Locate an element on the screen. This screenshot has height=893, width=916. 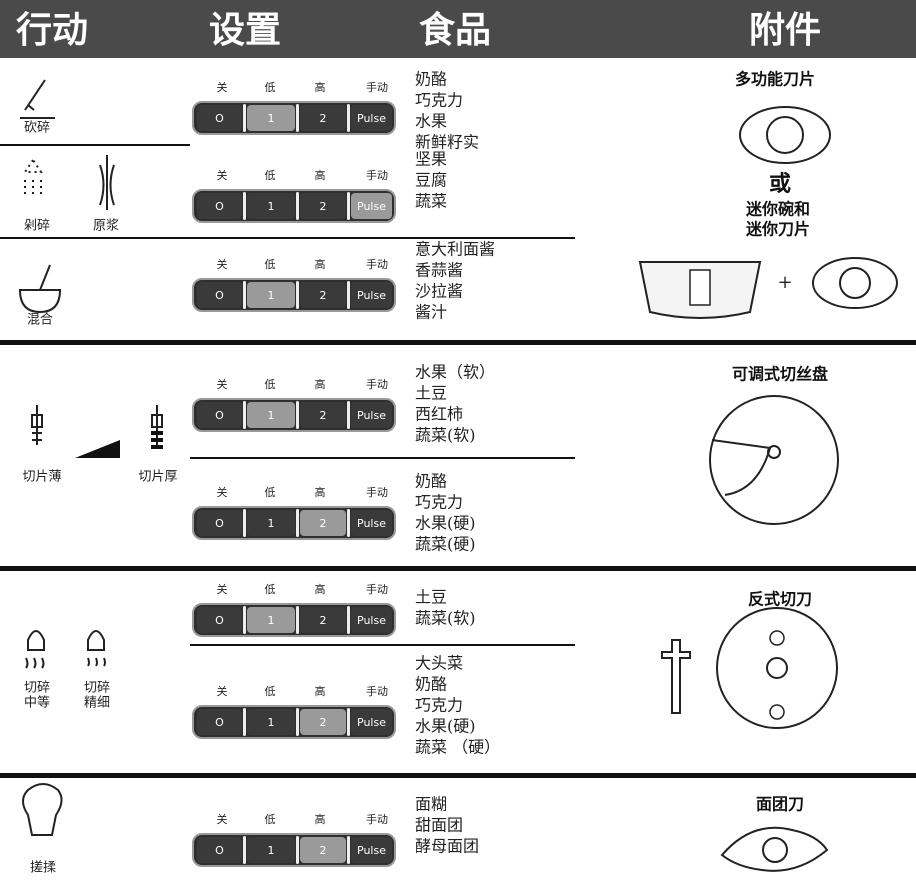
food-item: 蔬菜(软) is located at coordinates (445, 435).